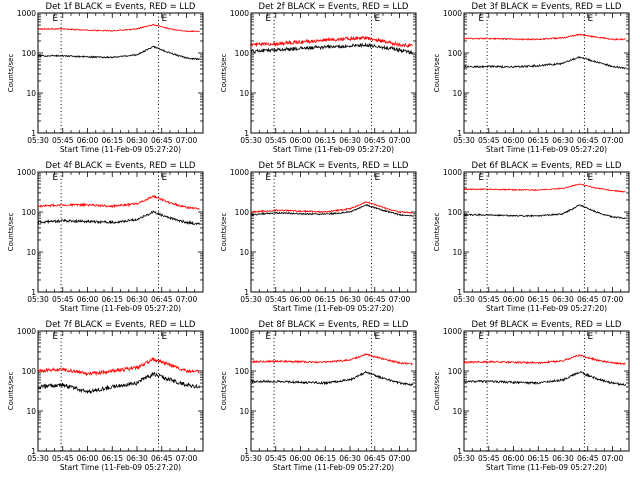  Describe the element at coordinates (118, 28) in the screenshot. I see `lld-series-line` at that location.